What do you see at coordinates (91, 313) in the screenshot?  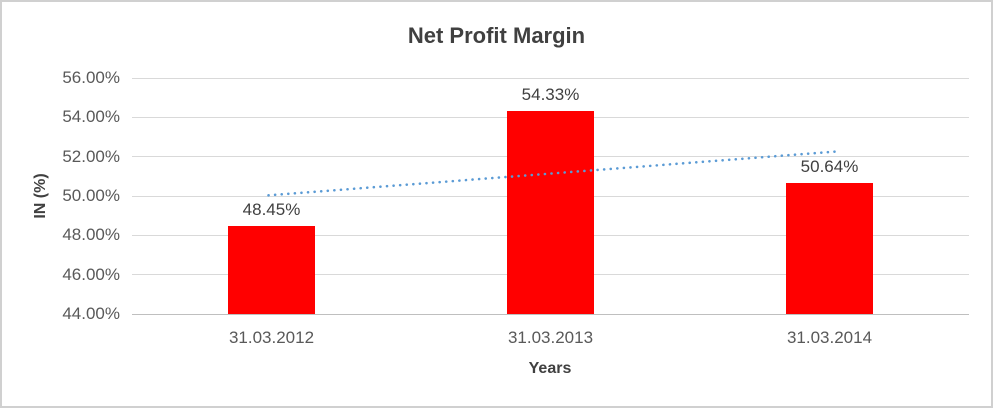 I see `y-tick-label: 44.00%` at bounding box center [91, 313].